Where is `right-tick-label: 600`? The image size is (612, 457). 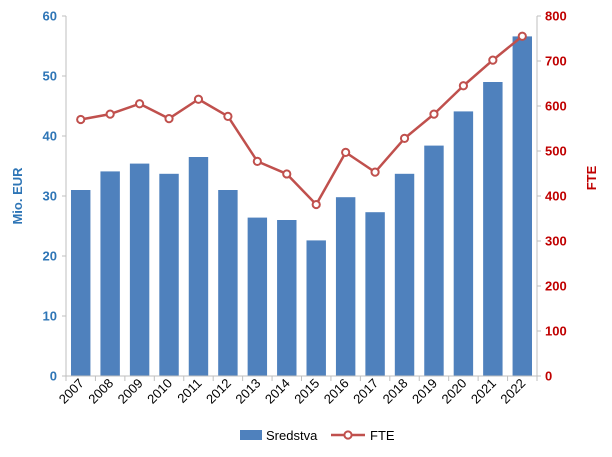
right-tick-label: 600 is located at coordinates (556, 106).